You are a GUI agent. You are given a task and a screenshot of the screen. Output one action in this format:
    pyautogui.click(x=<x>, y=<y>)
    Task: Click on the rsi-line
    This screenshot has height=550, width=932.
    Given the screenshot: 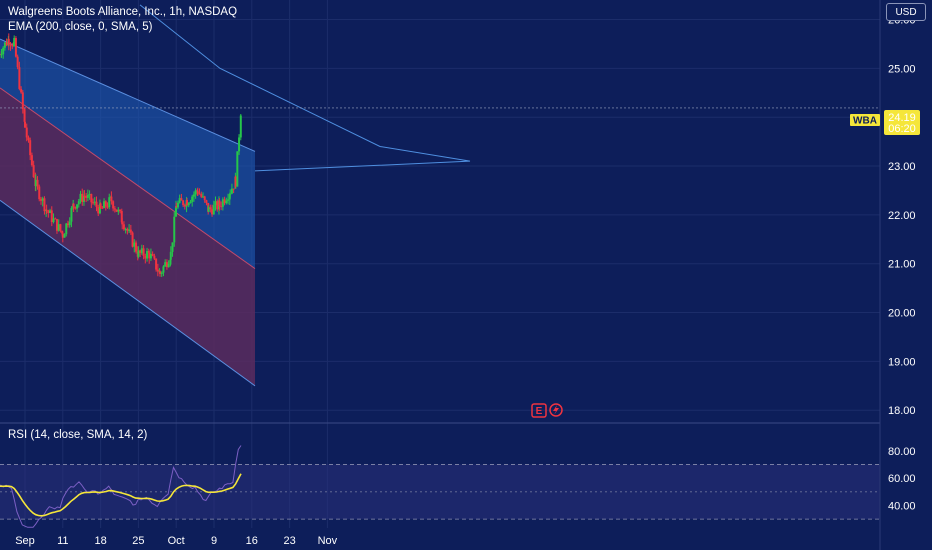 What is the action you would take?
    pyautogui.click(x=121, y=486)
    